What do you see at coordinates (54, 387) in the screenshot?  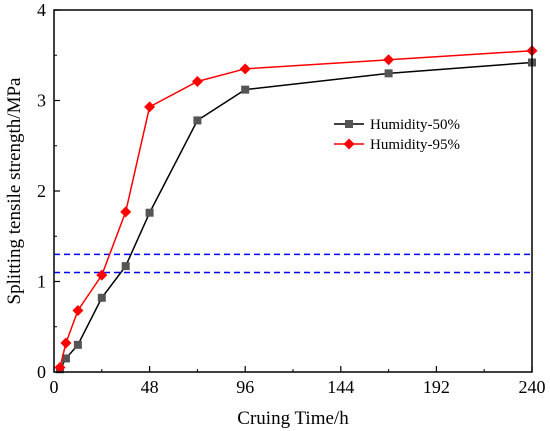 I see `x-tick-label: 0` at bounding box center [54, 387].